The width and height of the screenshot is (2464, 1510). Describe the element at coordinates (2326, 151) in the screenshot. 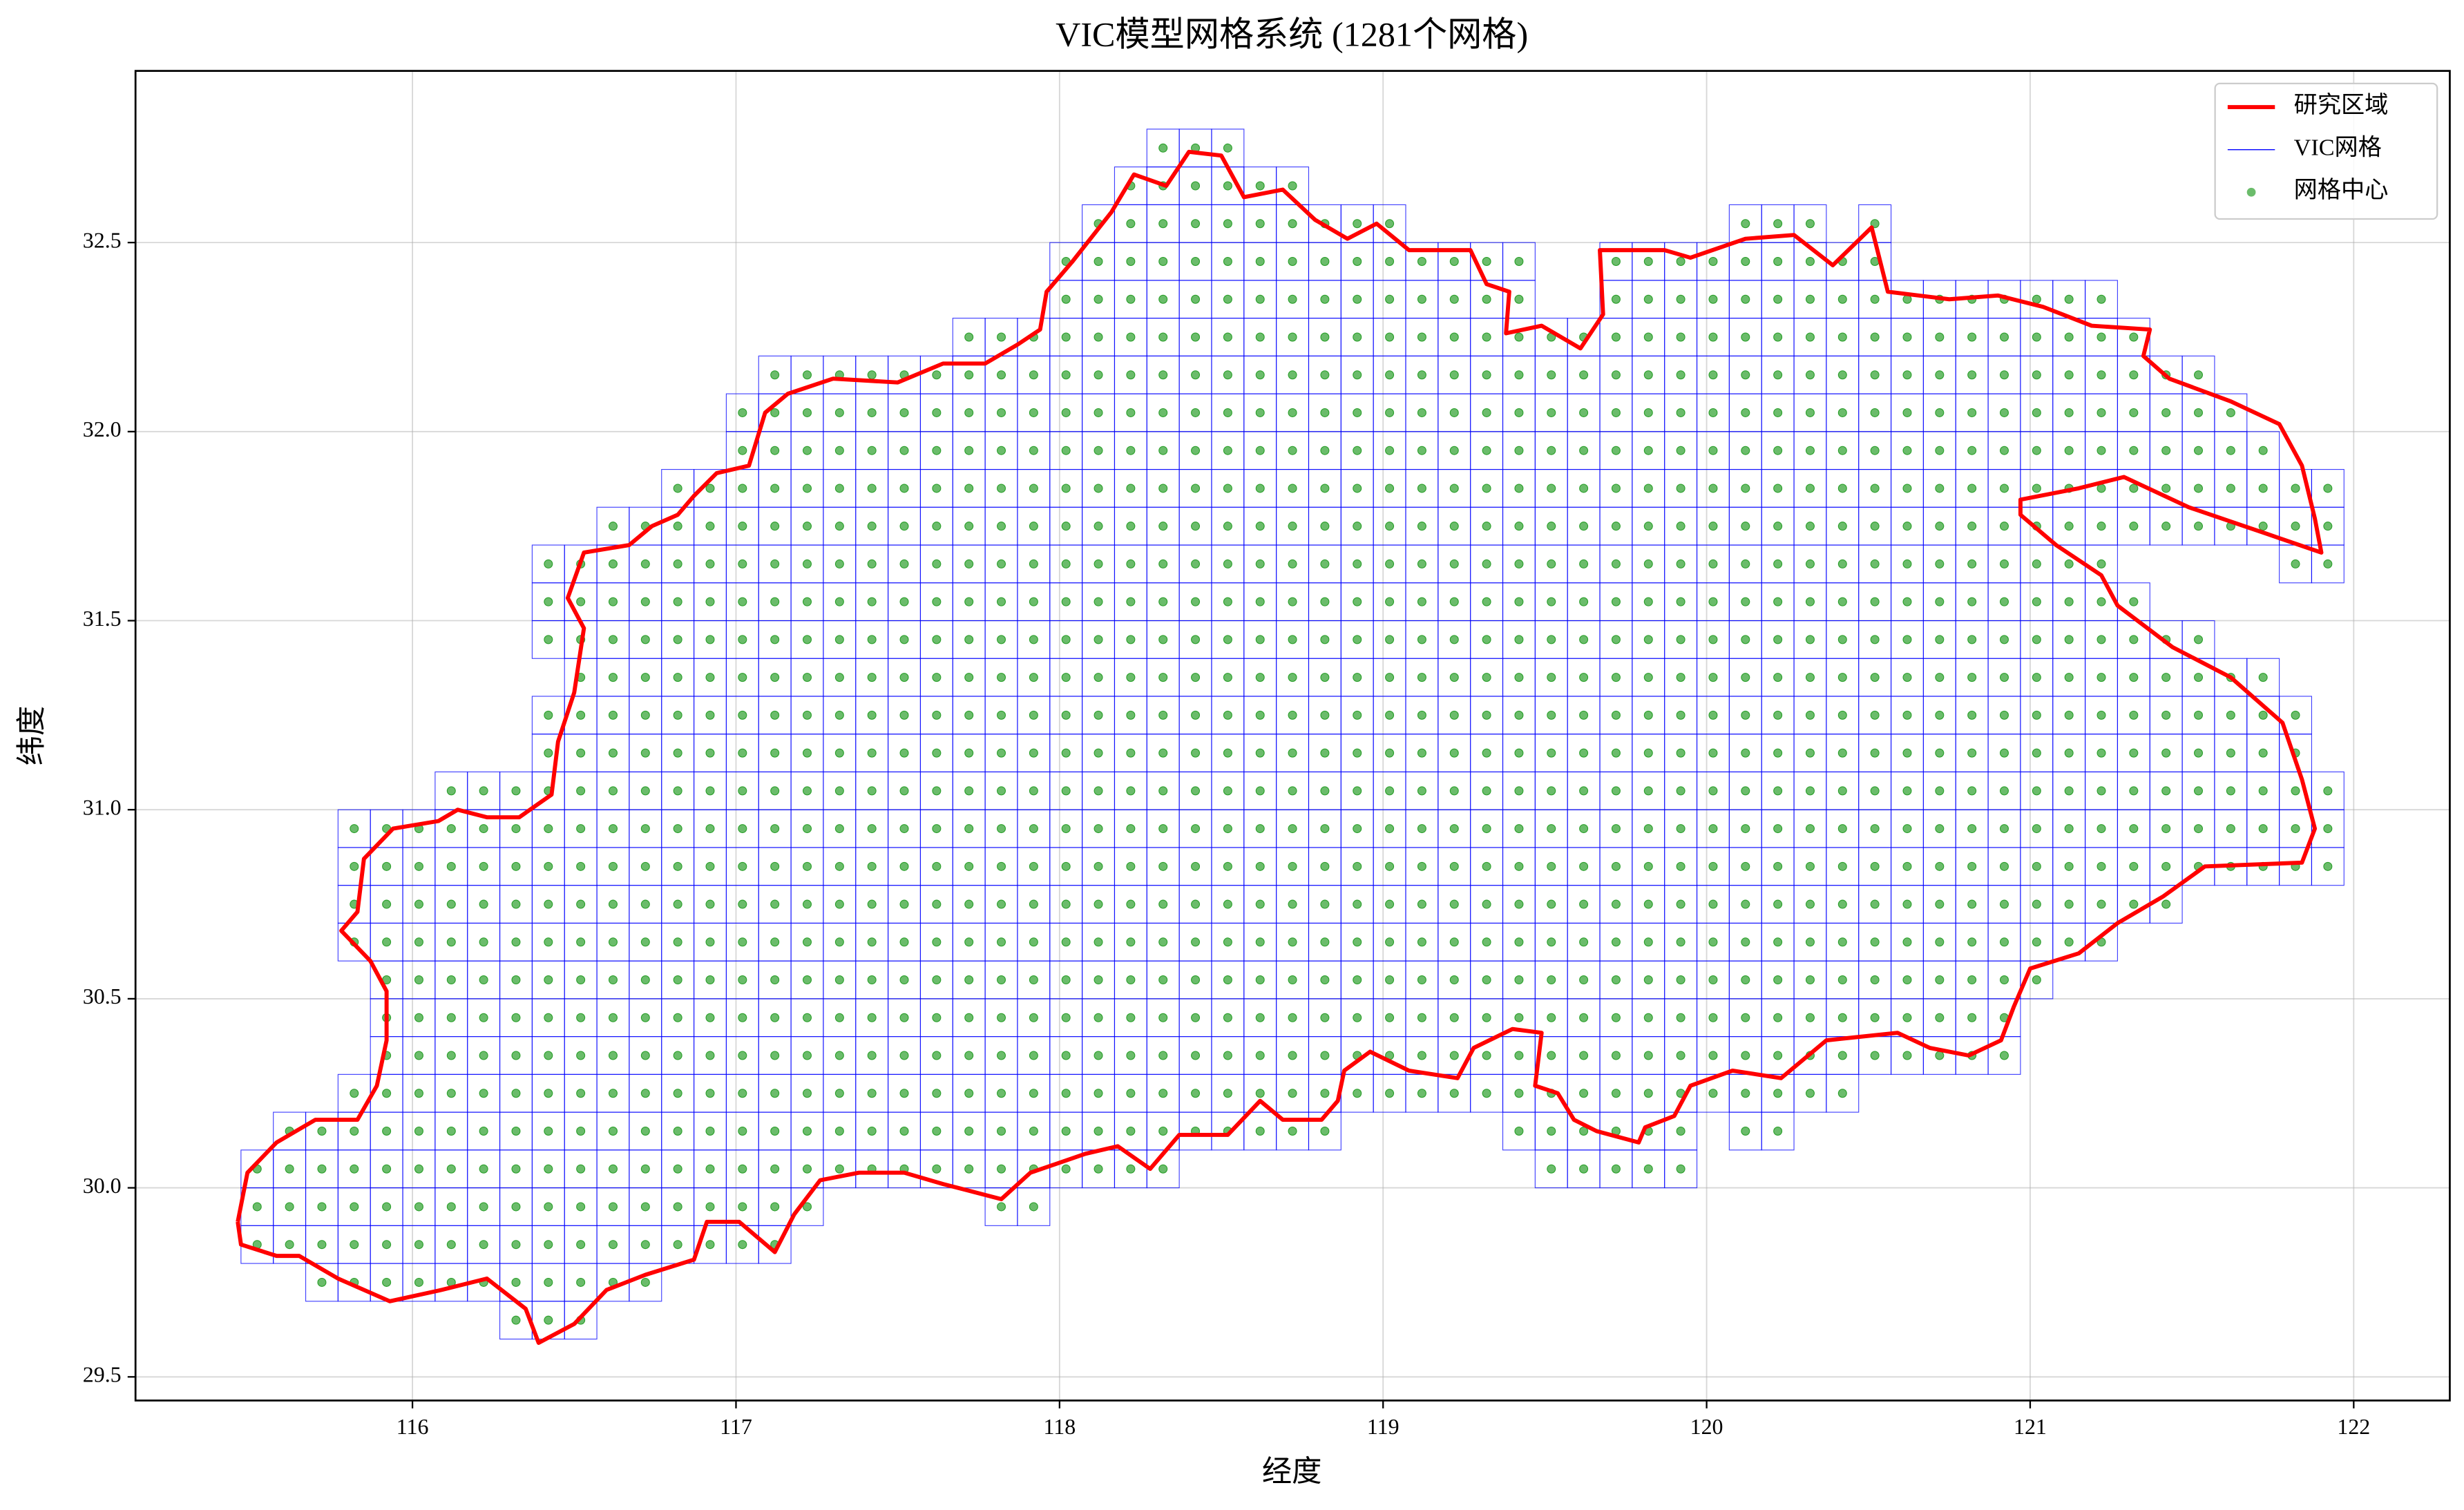

I see `legend-box` at that location.